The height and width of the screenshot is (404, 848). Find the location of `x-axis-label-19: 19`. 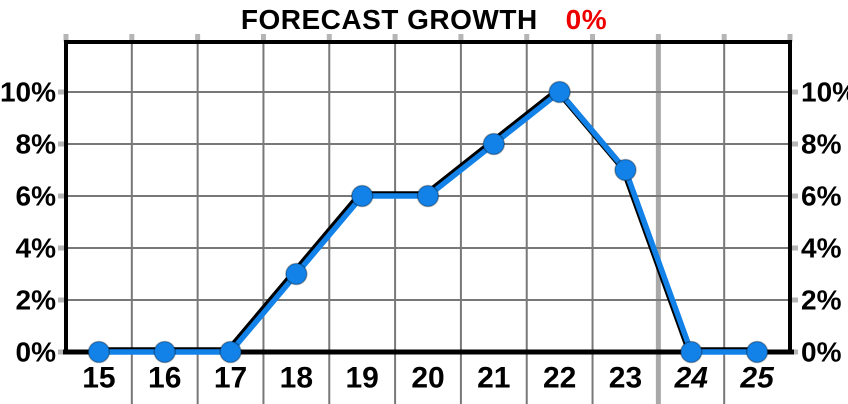

x-axis-label-19: 19 is located at coordinates (361, 378).